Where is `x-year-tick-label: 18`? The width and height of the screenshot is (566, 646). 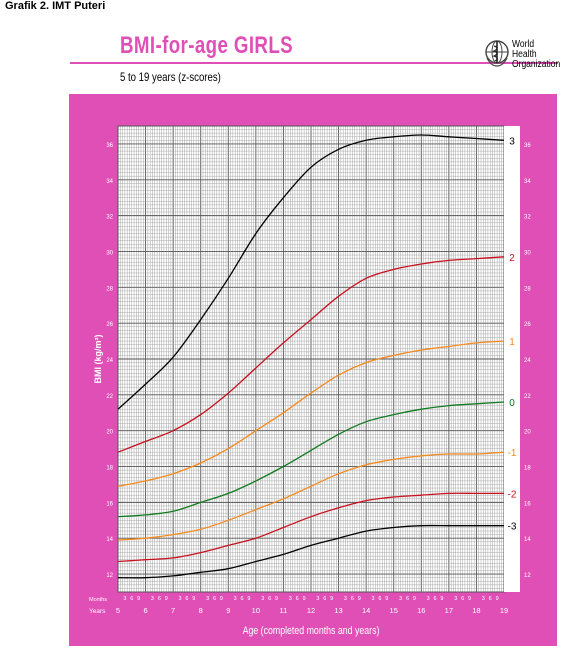 x-year-tick-label: 18 is located at coordinates (476, 610).